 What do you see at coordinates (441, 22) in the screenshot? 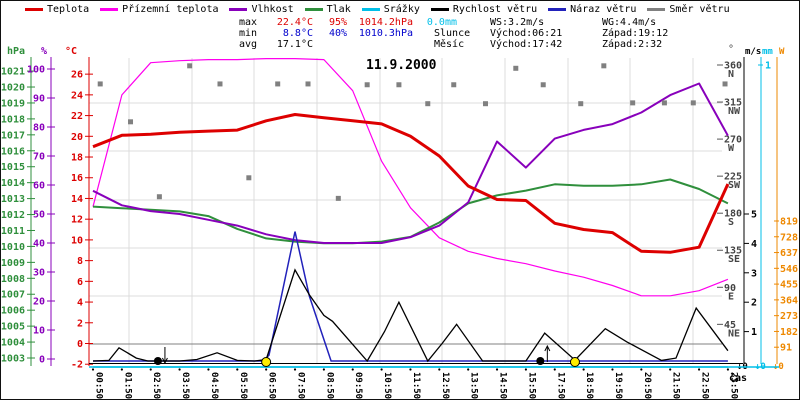
I see `stats-value: 0.0mm` at bounding box center [441, 22].